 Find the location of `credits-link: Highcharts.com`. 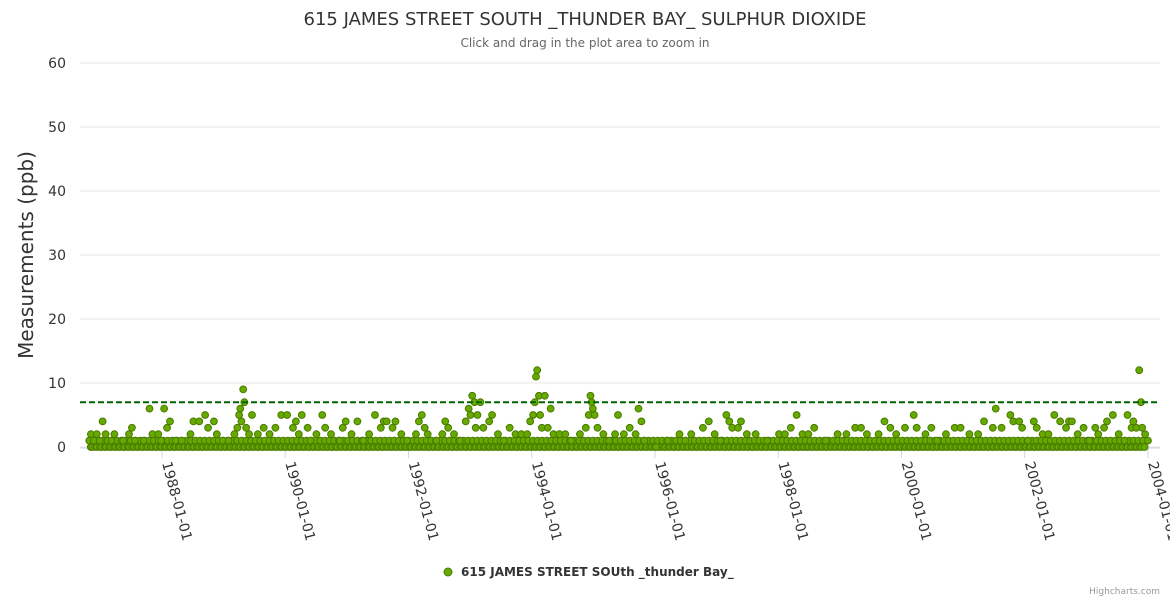

credits-link: Highcharts.com is located at coordinates (1124, 592).